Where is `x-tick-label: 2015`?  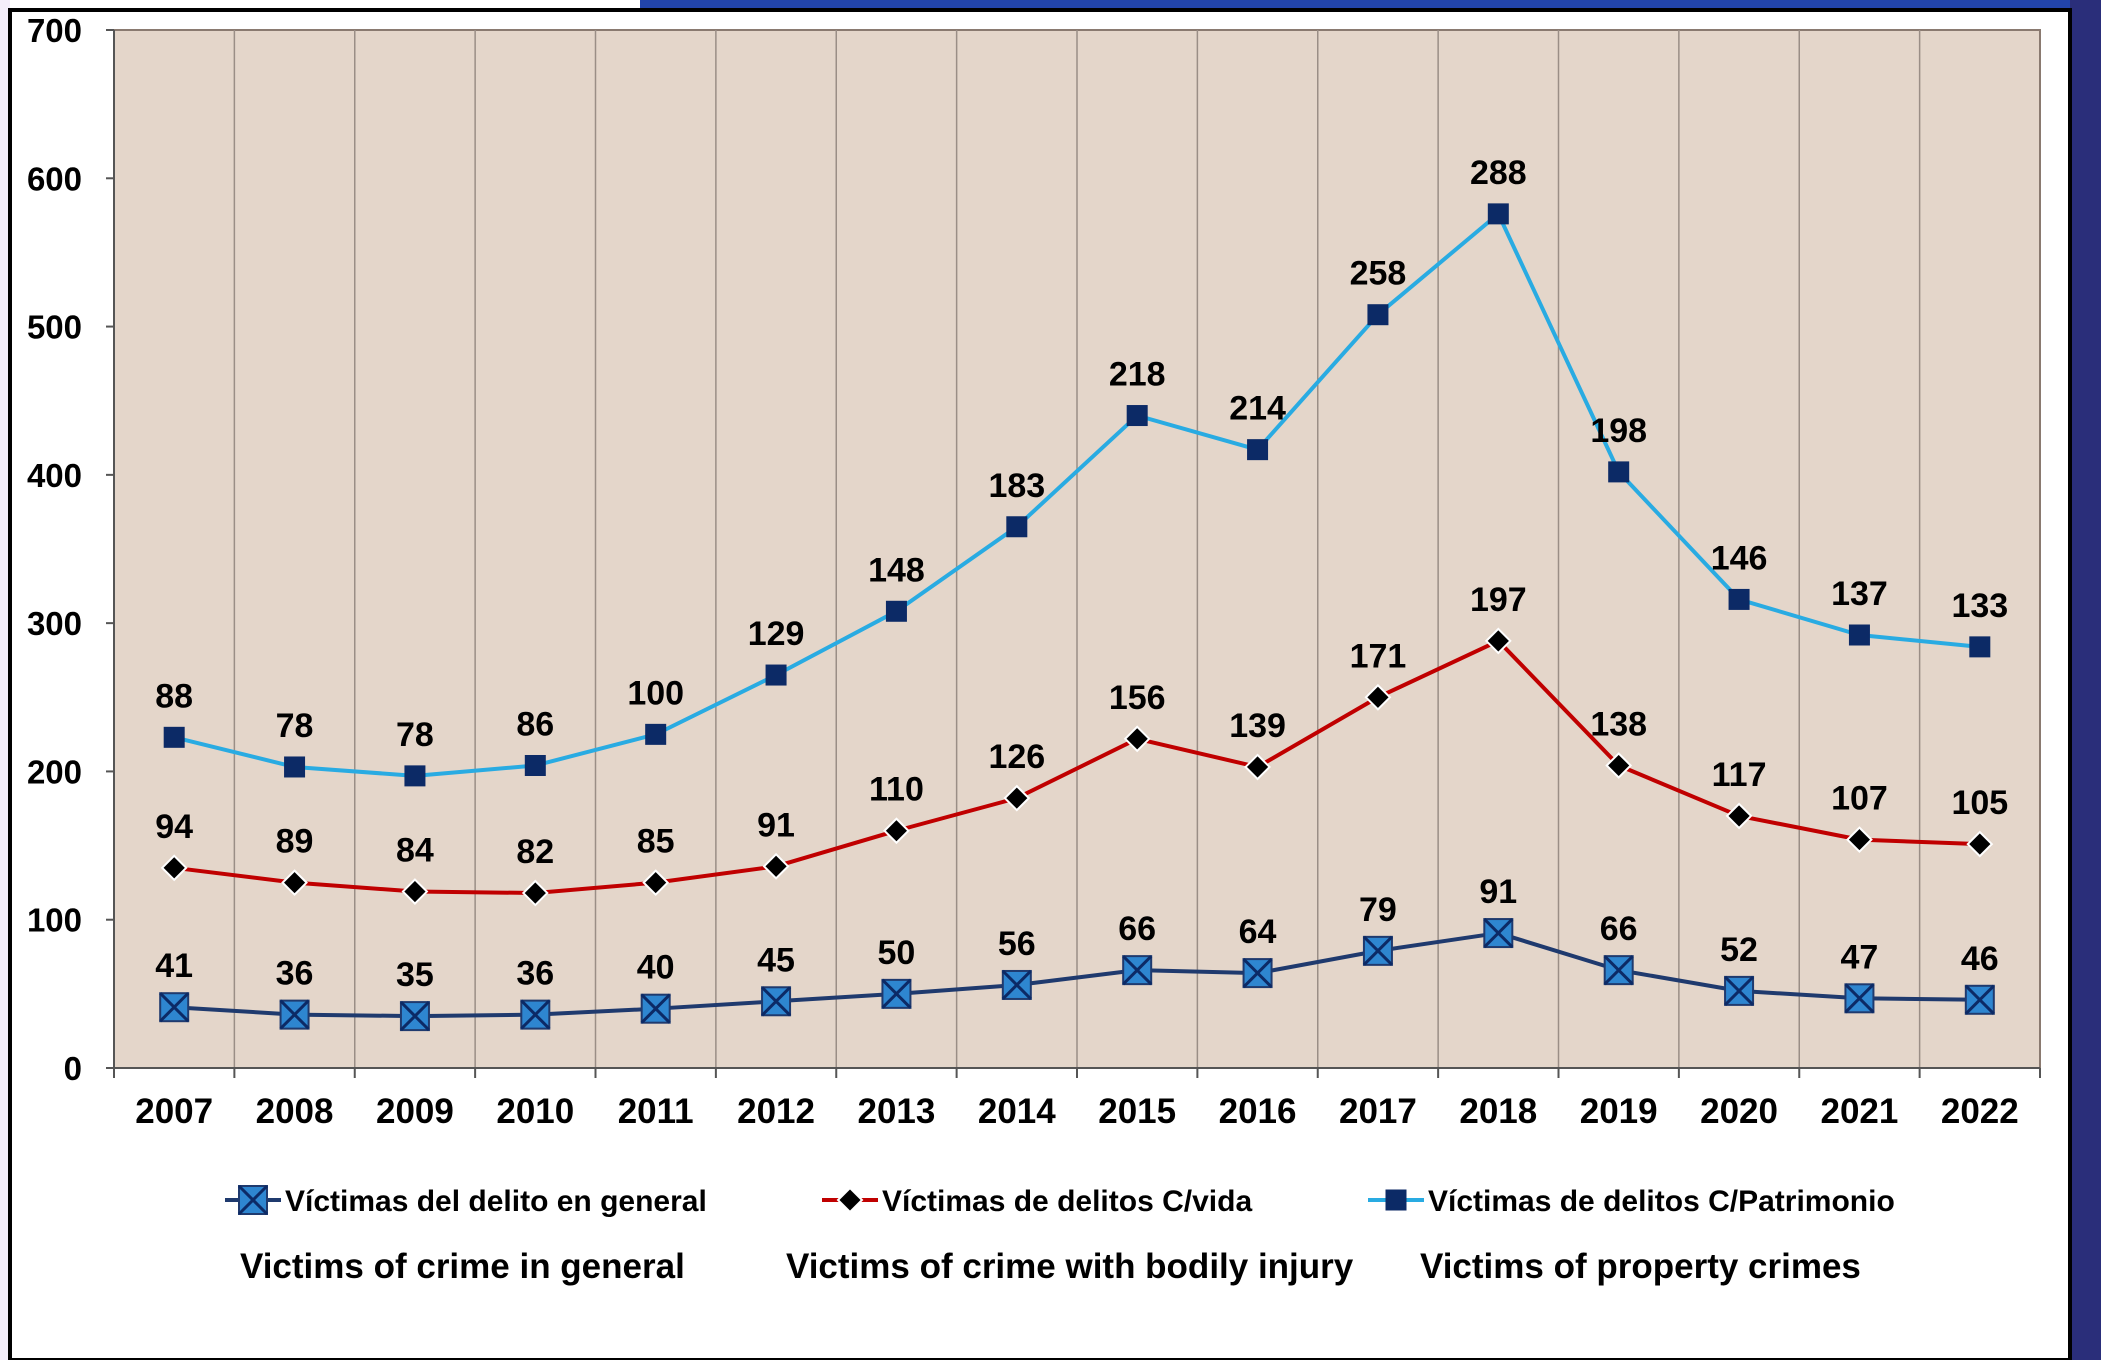 x-tick-label: 2015 is located at coordinates (1137, 1111).